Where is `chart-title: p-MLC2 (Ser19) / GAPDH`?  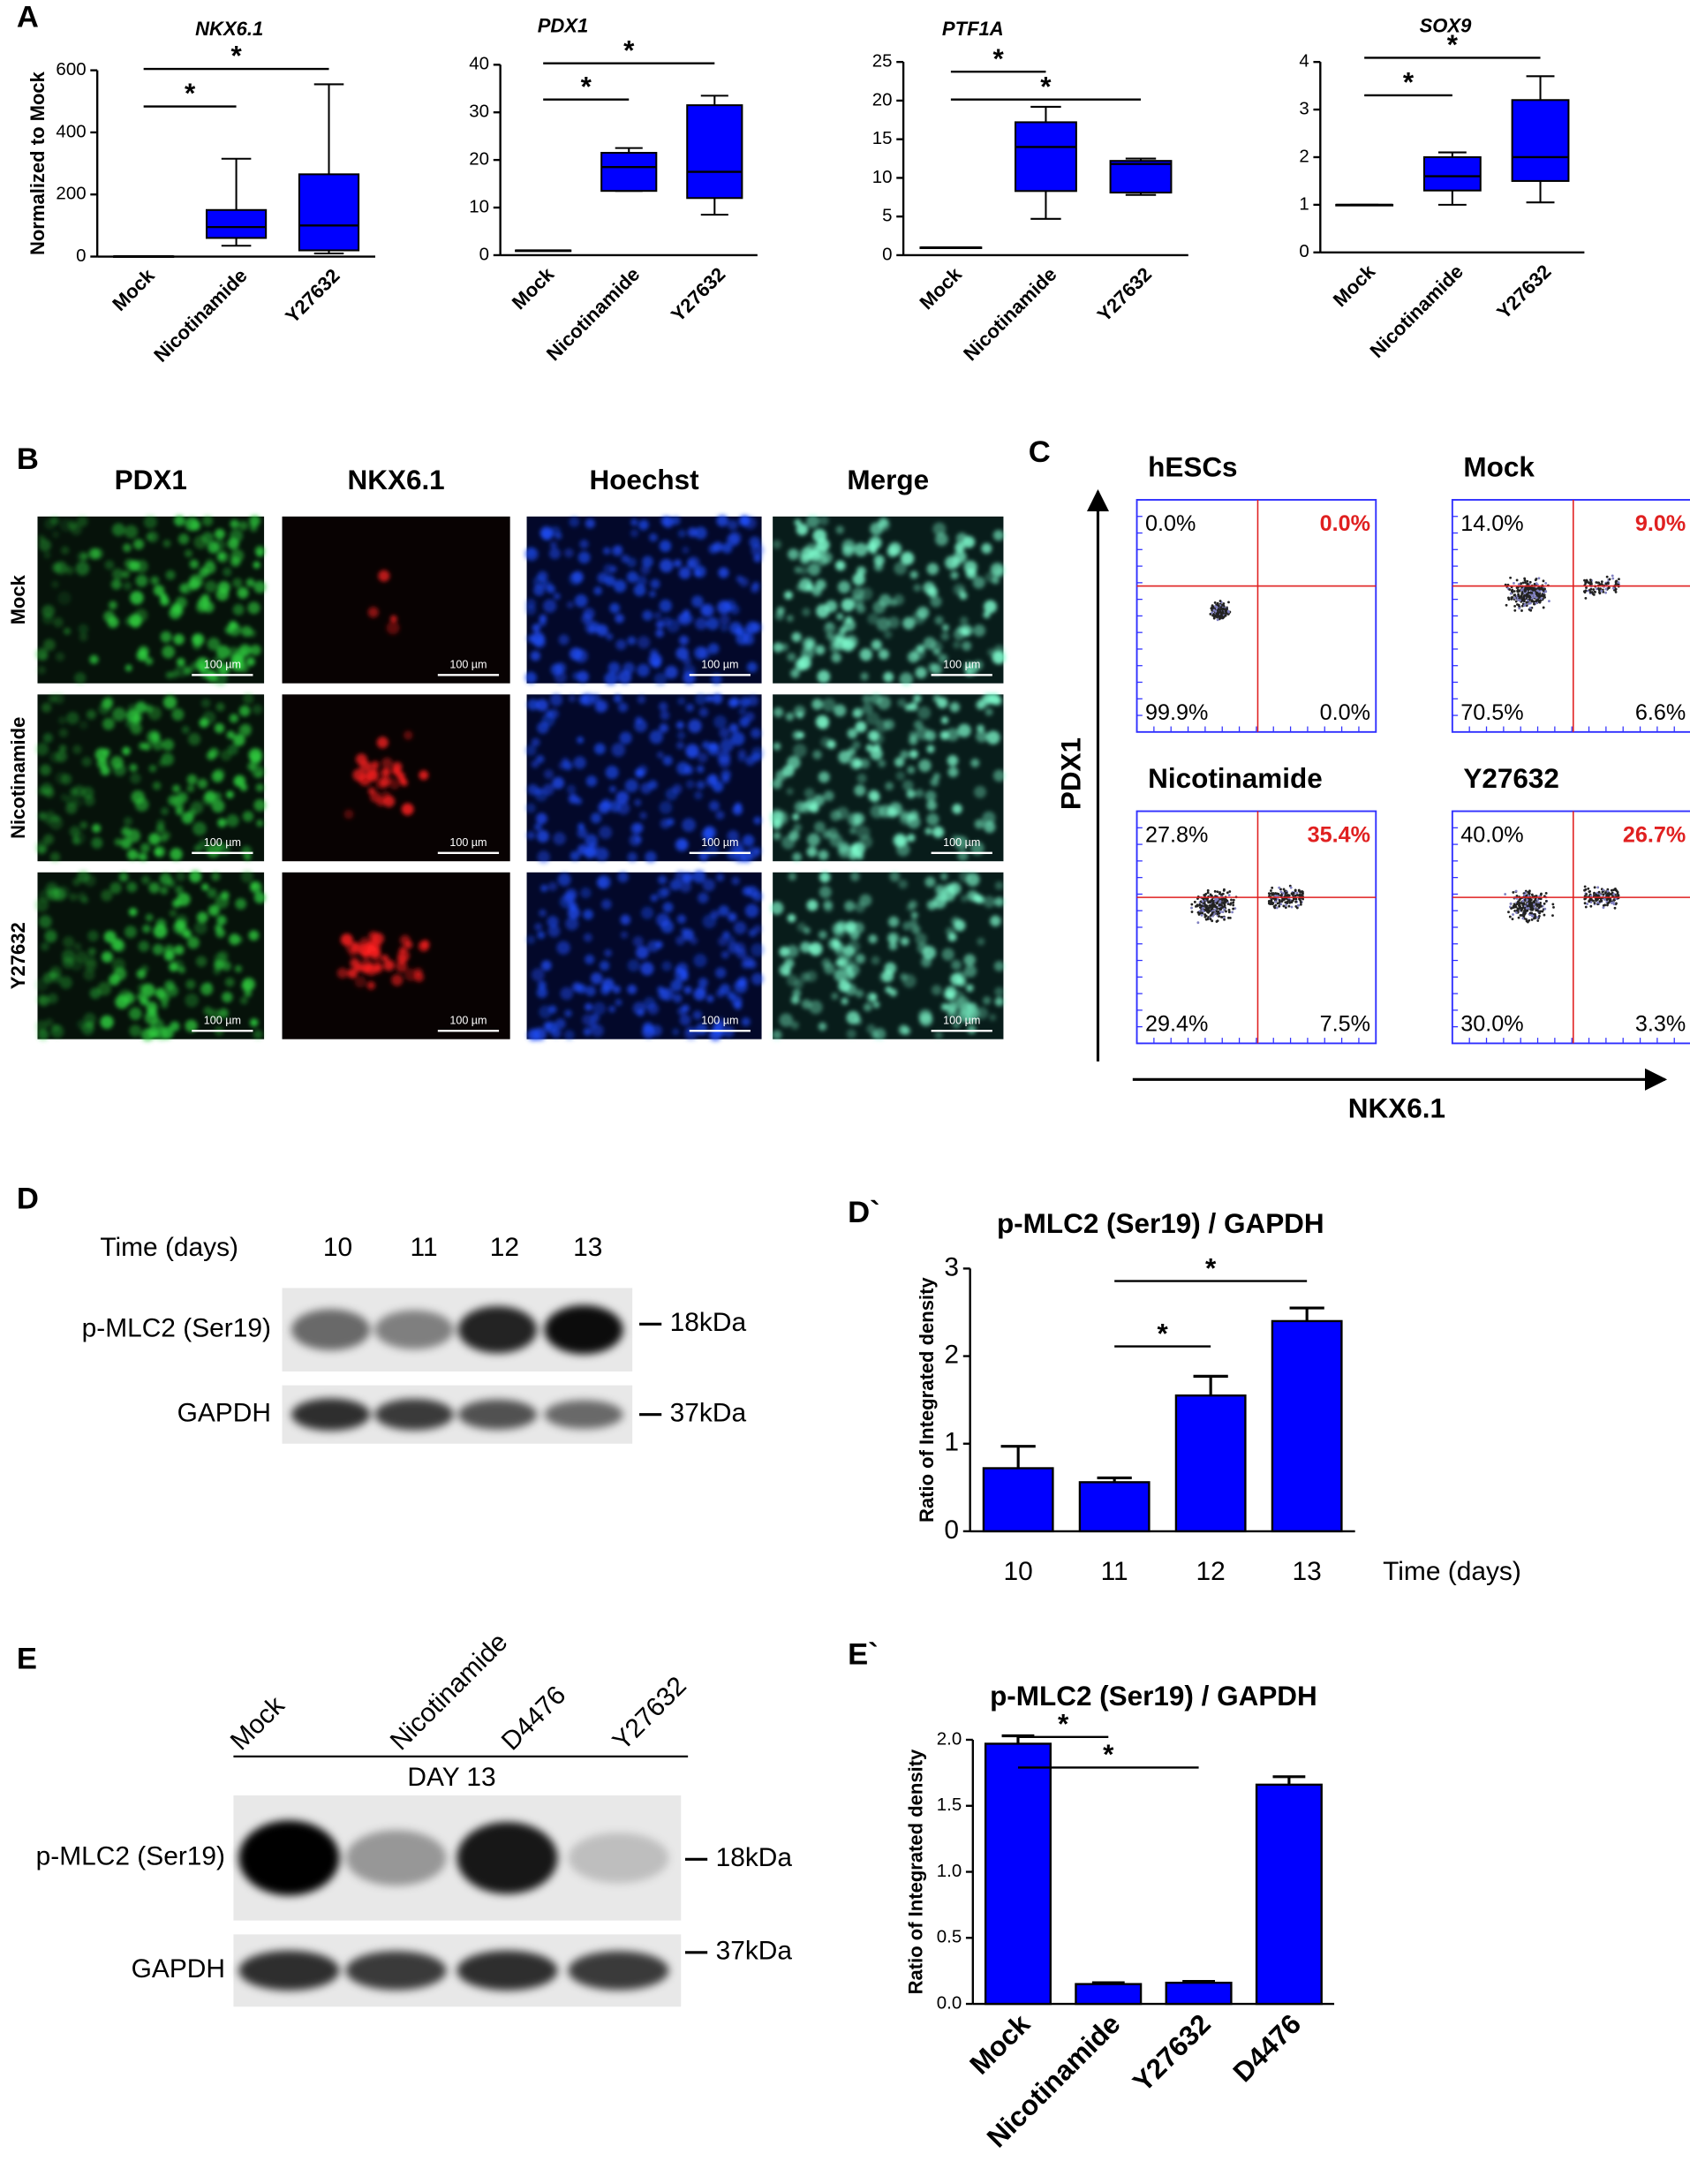 chart-title: p-MLC2 (Ser19) / GAPDH is located at coordinates (1160, 1223).